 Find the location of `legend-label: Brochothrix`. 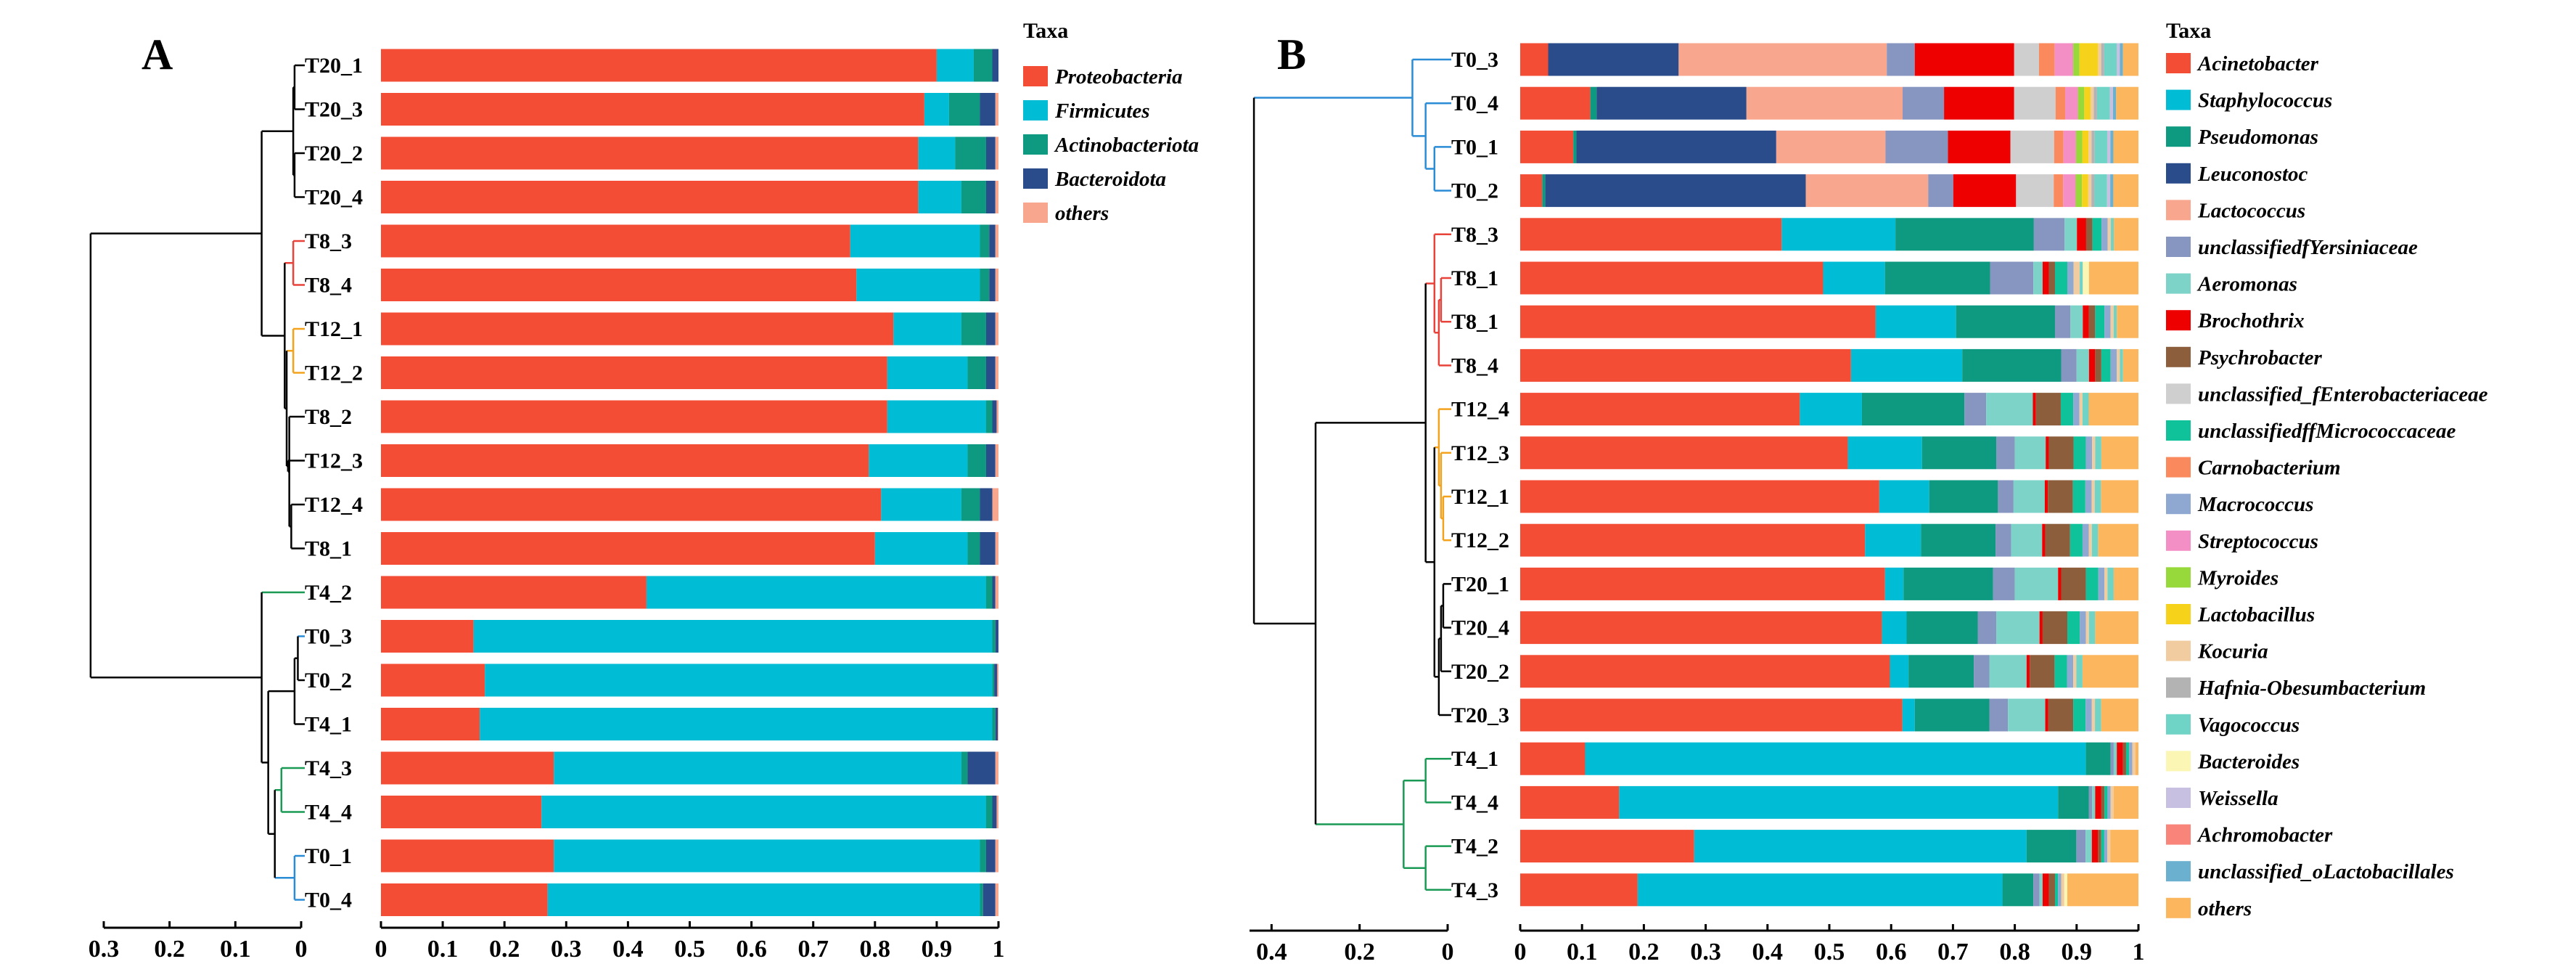

legend-label: Brochothrix is located at coordinates (2251, 321).